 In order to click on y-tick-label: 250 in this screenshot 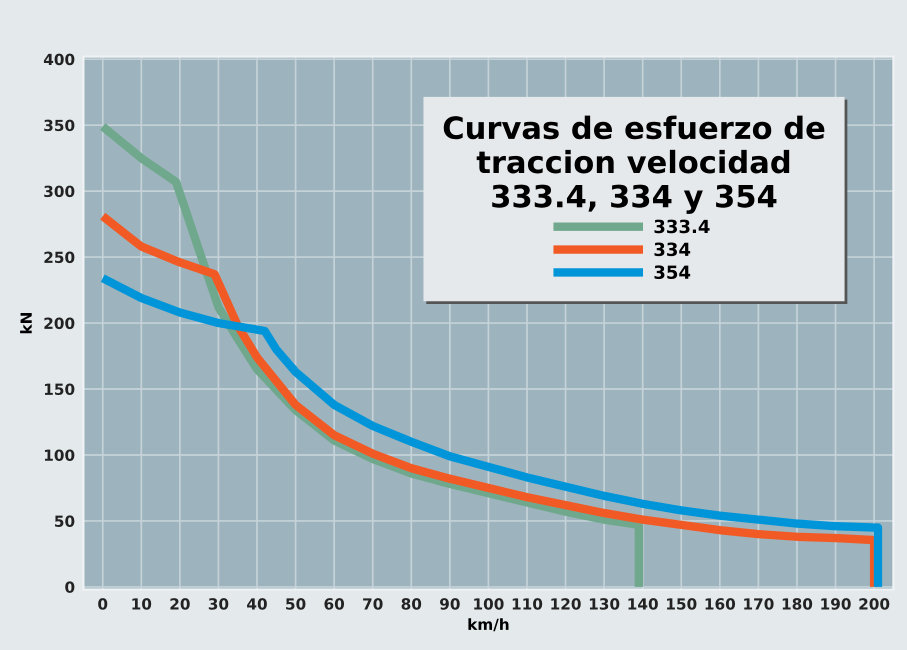, I will do `click(59, 258)`.